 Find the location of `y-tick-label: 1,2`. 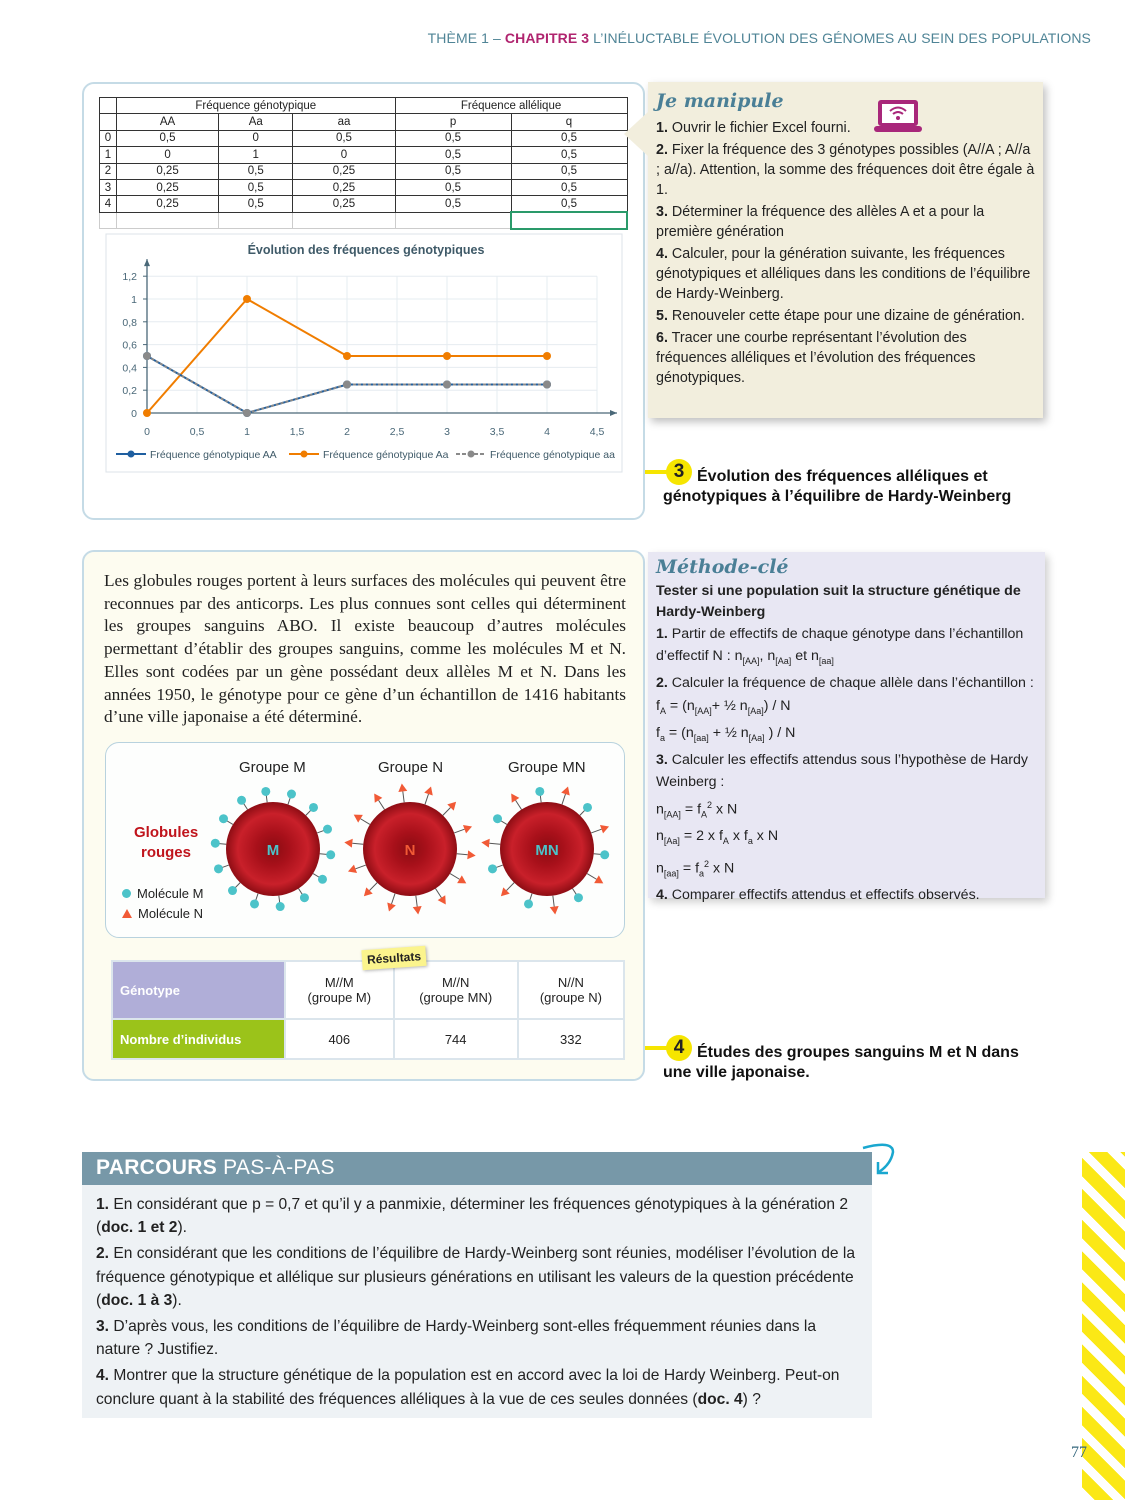

y-tick-label: 1,2 is located at coordinates (129, 277).